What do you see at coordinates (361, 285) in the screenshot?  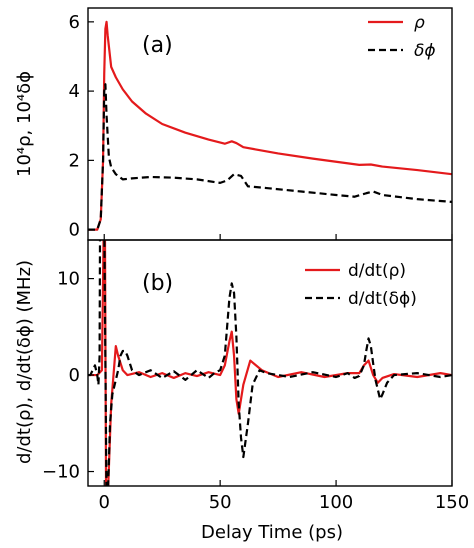 I see `panel-b-legend: d/dt(ρ) d/dt(δϕ)` at bounding box center [361, 285].